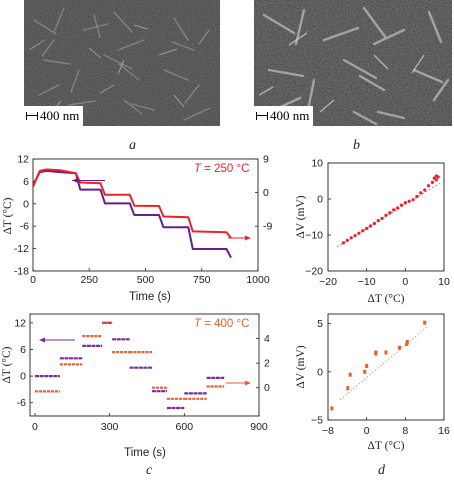 The width and height of the screenshot is (454, 480). I want to click on x-tick-label: −8, so click(328, 431).